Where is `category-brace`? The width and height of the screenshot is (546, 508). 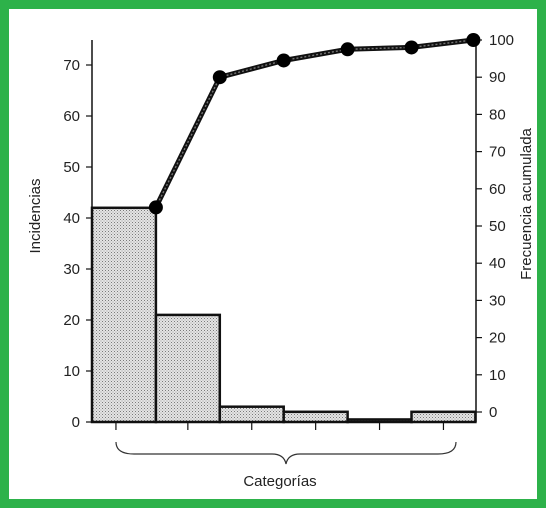 category-brace is located at coordinates (286, 453).